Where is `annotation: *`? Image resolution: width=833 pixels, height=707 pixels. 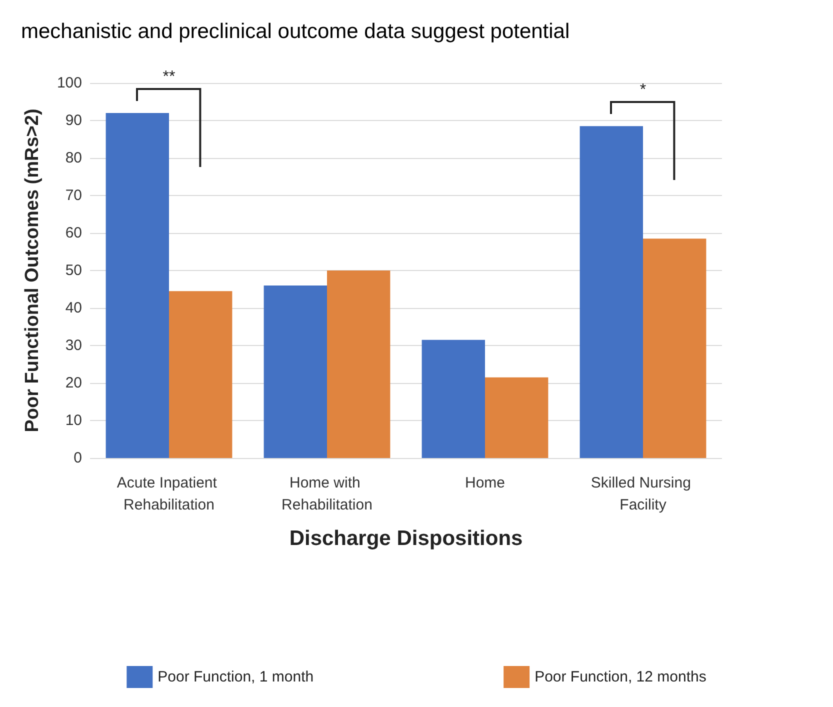 annotation: * is located at coordinates (643, 90).